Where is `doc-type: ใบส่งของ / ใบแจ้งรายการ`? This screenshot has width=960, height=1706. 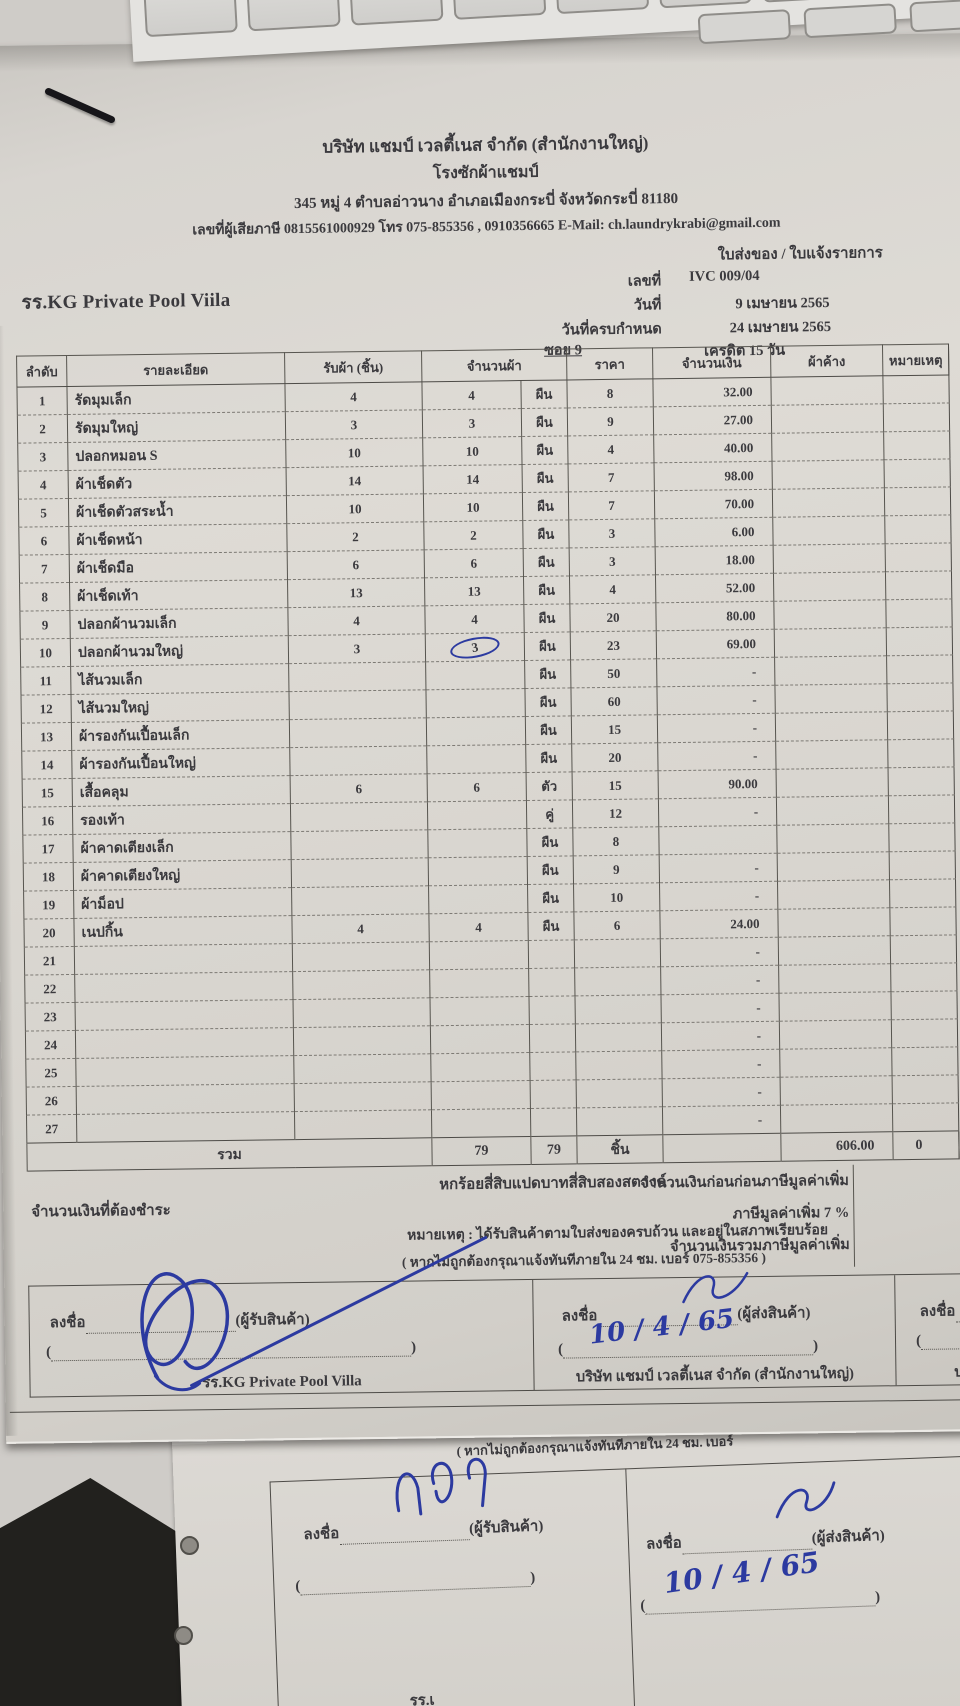 doc-type: ใบส่งของ / ใบแจ้งรายการ is located at coordinates (800, 254).